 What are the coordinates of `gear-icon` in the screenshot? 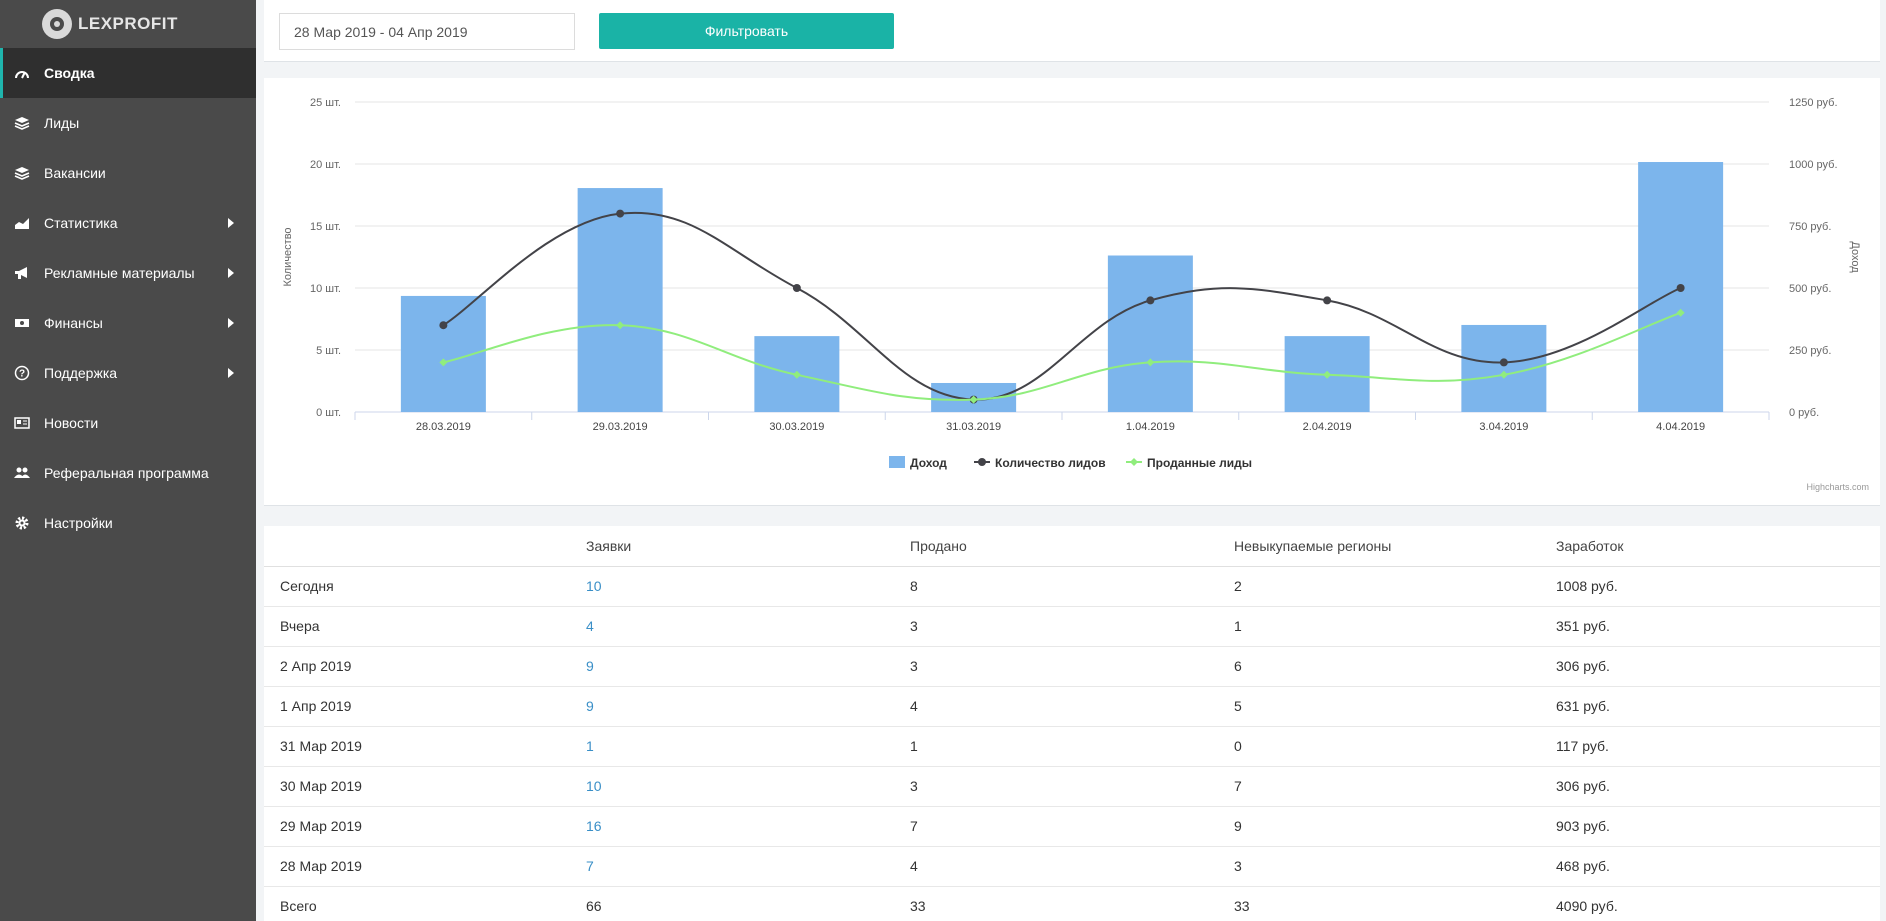 It's located at (22, 523).